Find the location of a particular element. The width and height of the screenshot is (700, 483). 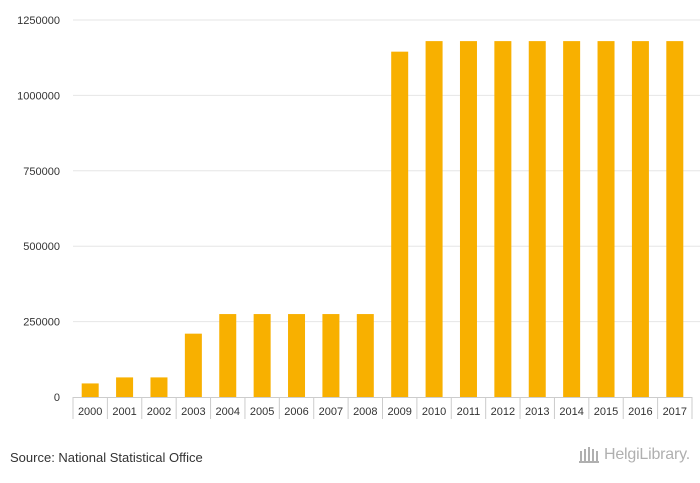

bar-2014 is located at coordinates (572, 219).